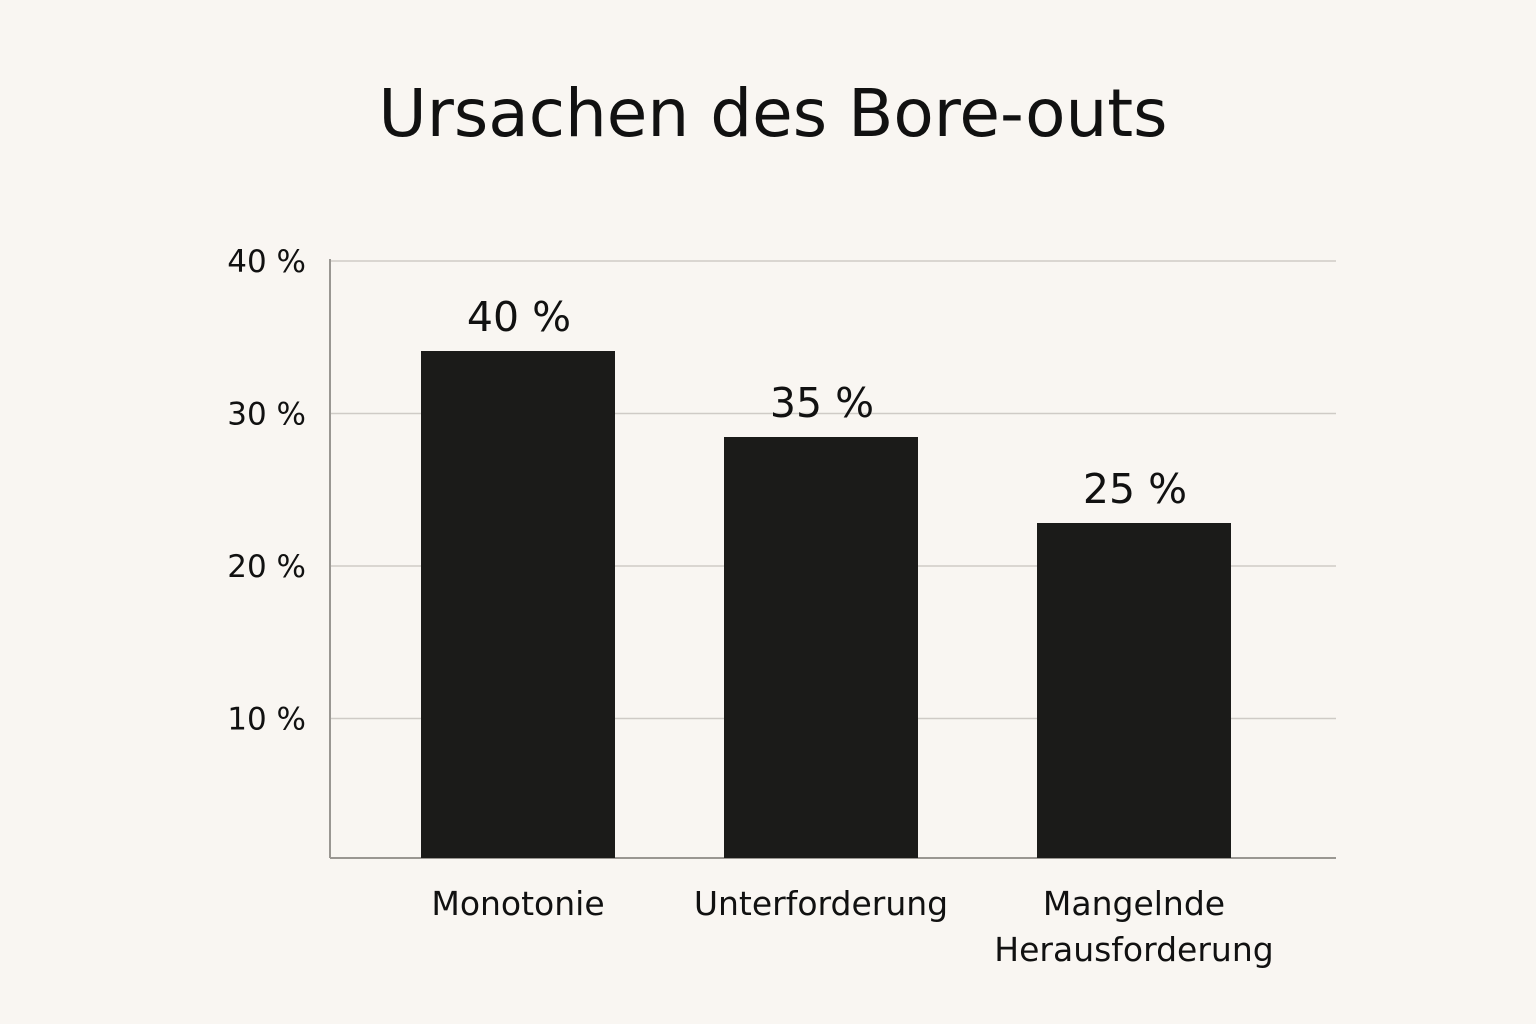  I want to click on category-label: Monotonie, so click(517, 903).